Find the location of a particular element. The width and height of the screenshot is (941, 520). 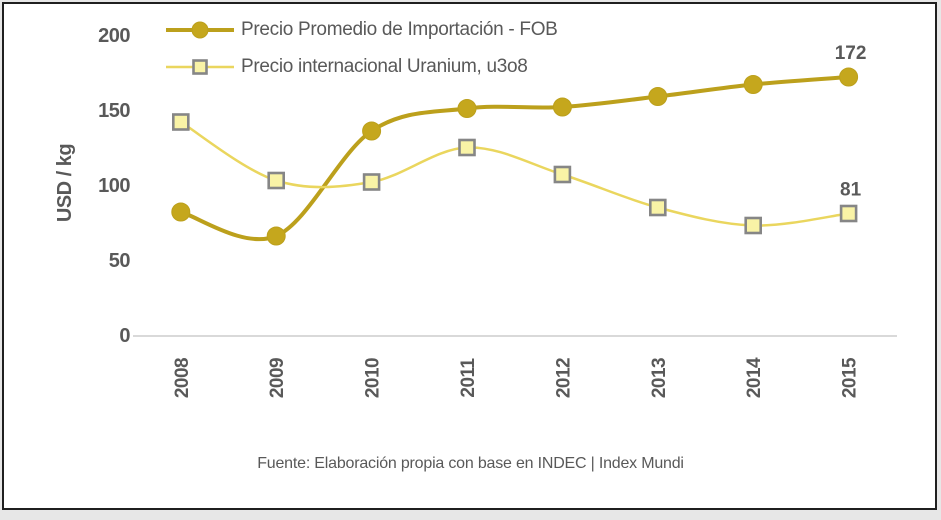

y-tick-label: 150 is located at coordinates (114, 111).